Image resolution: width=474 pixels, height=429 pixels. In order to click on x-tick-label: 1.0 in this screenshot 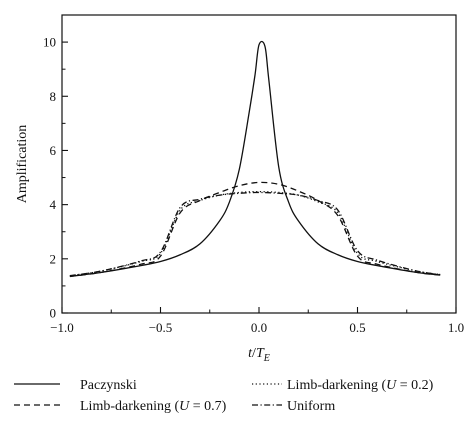, I will do `click(456, 327)`.